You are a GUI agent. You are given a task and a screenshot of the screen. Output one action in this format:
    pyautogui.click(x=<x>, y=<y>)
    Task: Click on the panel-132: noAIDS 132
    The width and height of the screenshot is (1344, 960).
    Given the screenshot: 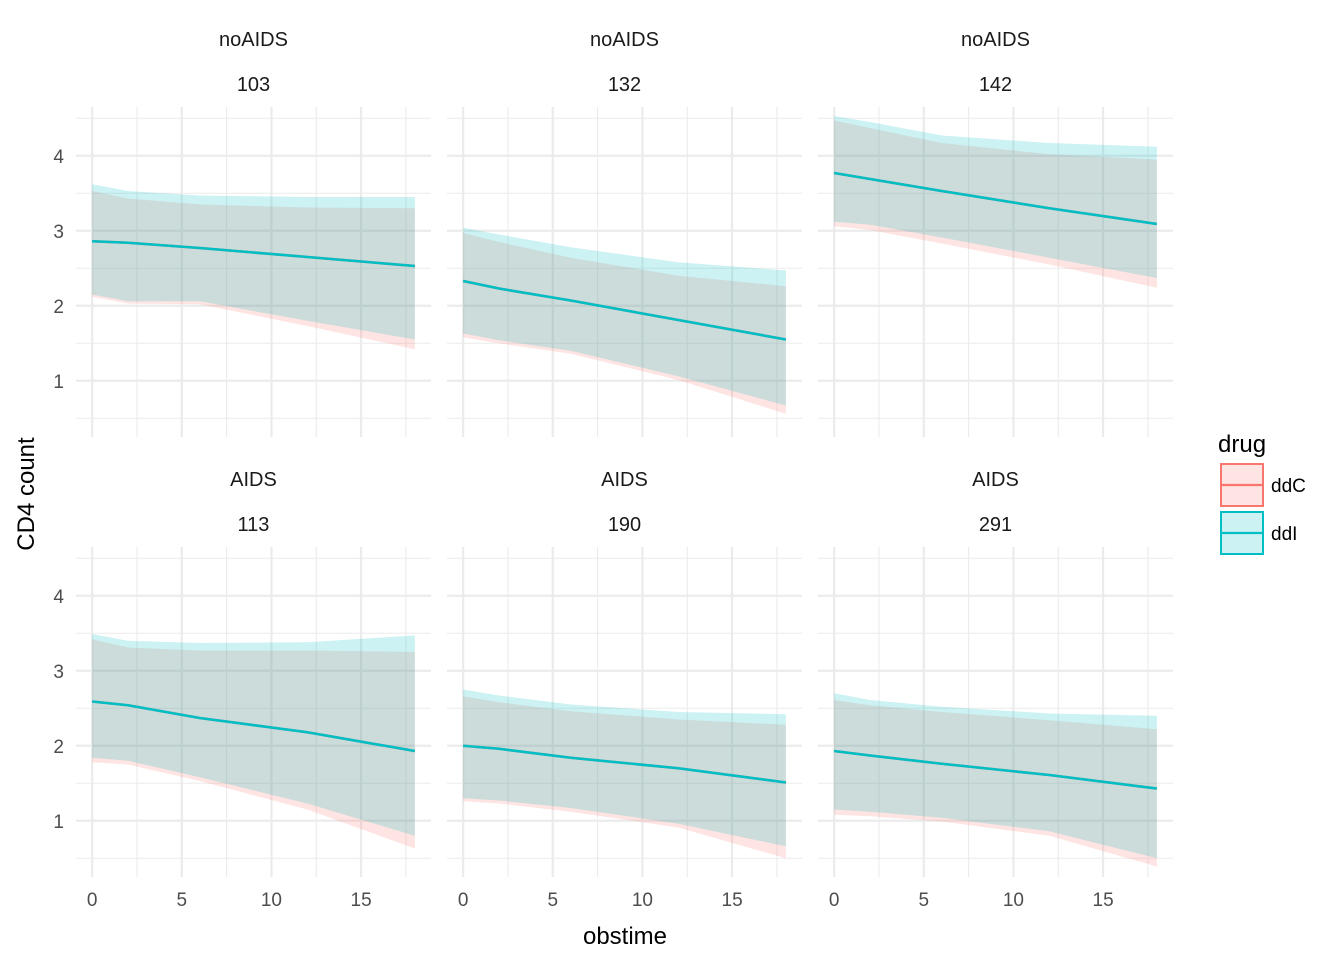 What is the action you would take?
    pyautogui.click(x=624, y=233)
    